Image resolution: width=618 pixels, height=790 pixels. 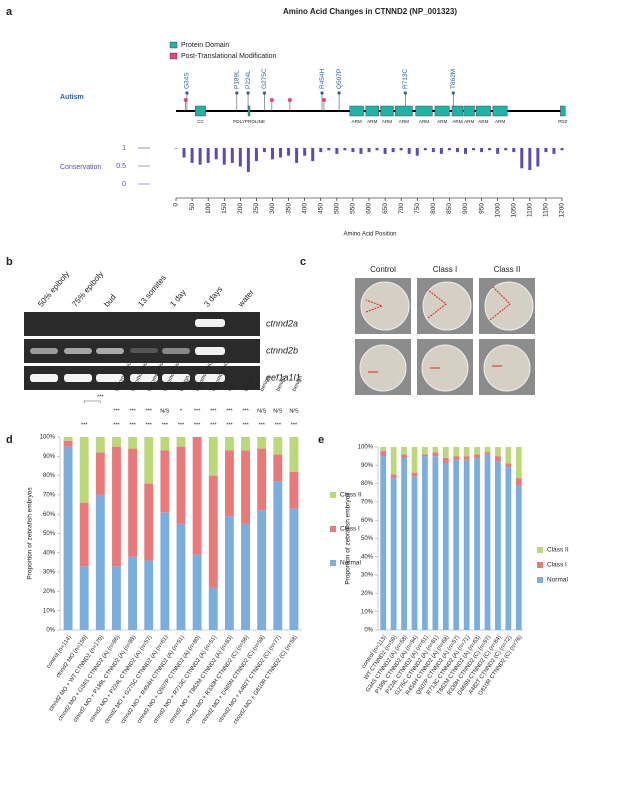 What do you see at coordinates (124, 148) in the screenshot?
I see `y-tick-label: 1` at bounding box center [124, 148].